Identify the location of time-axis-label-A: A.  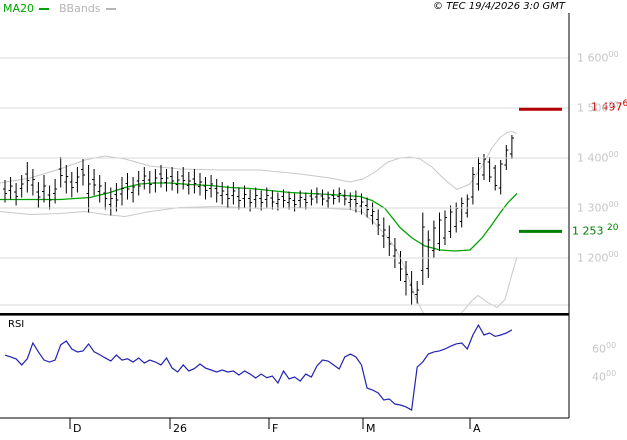
(477, 428).